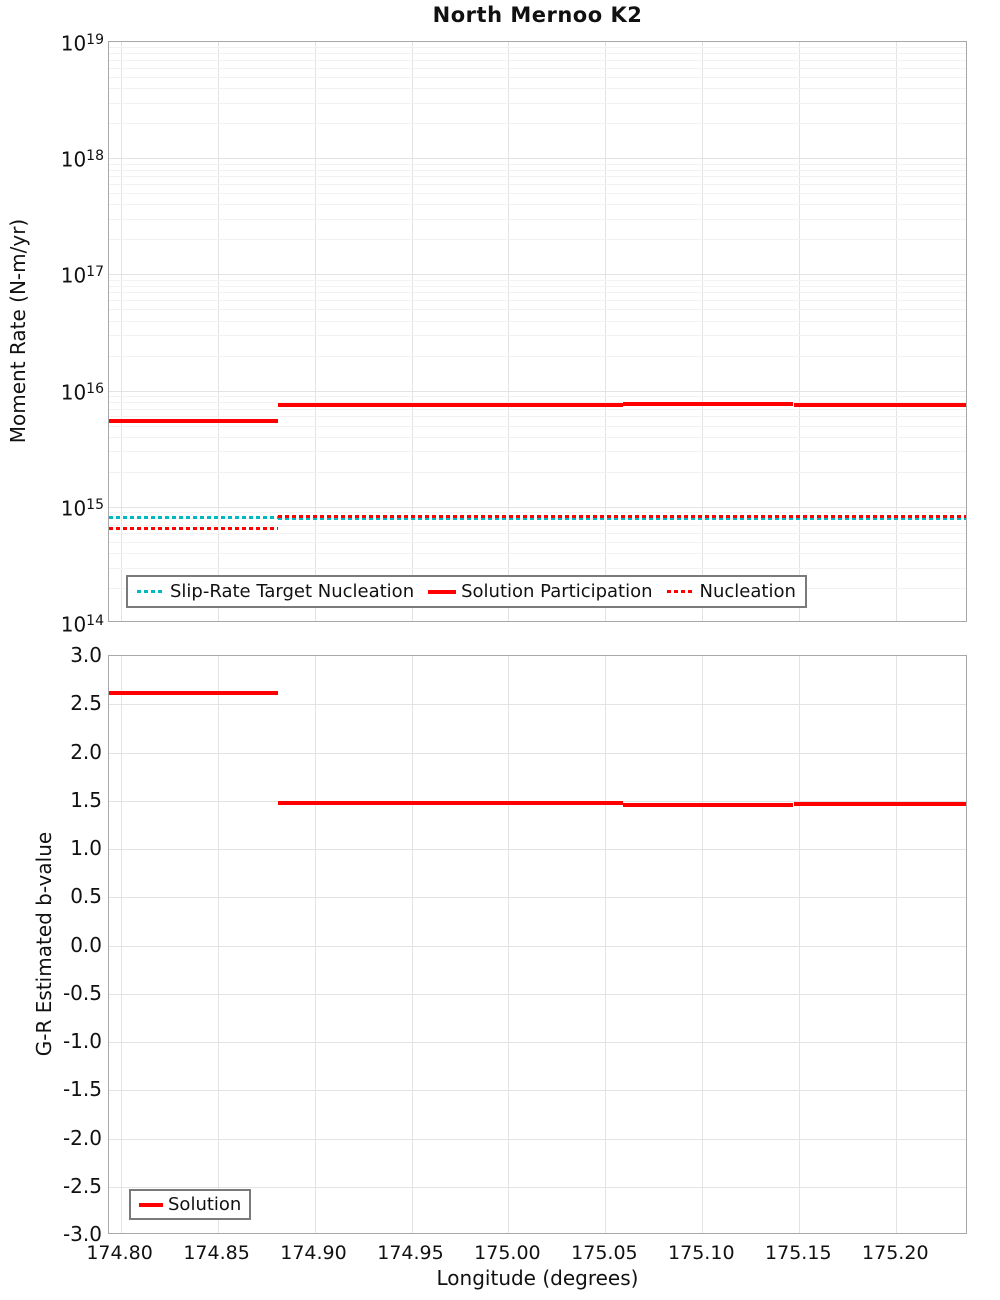 This screenshot has width=1000, height=1300. I want to click on y-tick-label: 1019, so click(82, 43).